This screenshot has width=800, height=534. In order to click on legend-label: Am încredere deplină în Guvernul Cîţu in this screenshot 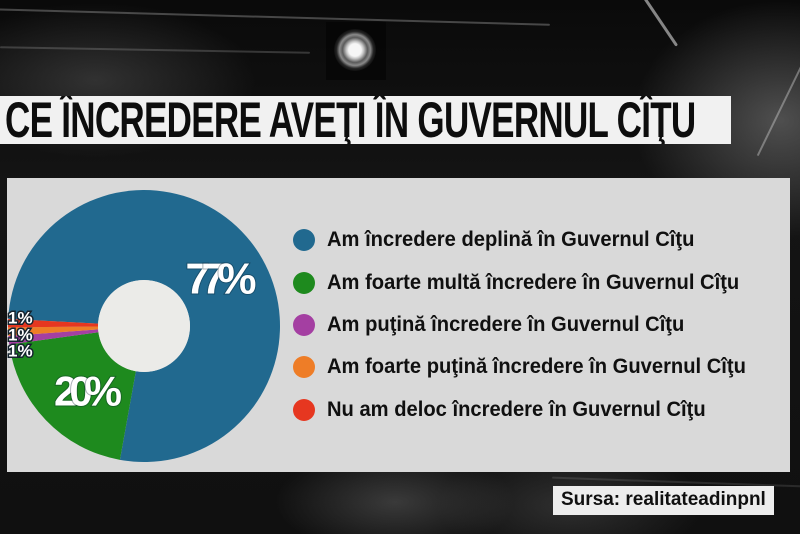, I will do `click(511, 239)`.